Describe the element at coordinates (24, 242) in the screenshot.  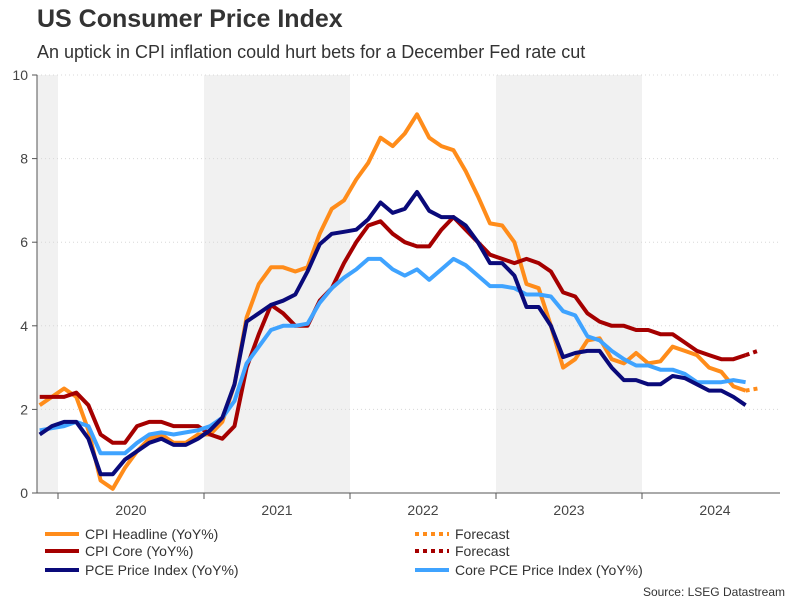
I see `y-tick-label: 6` at that location.